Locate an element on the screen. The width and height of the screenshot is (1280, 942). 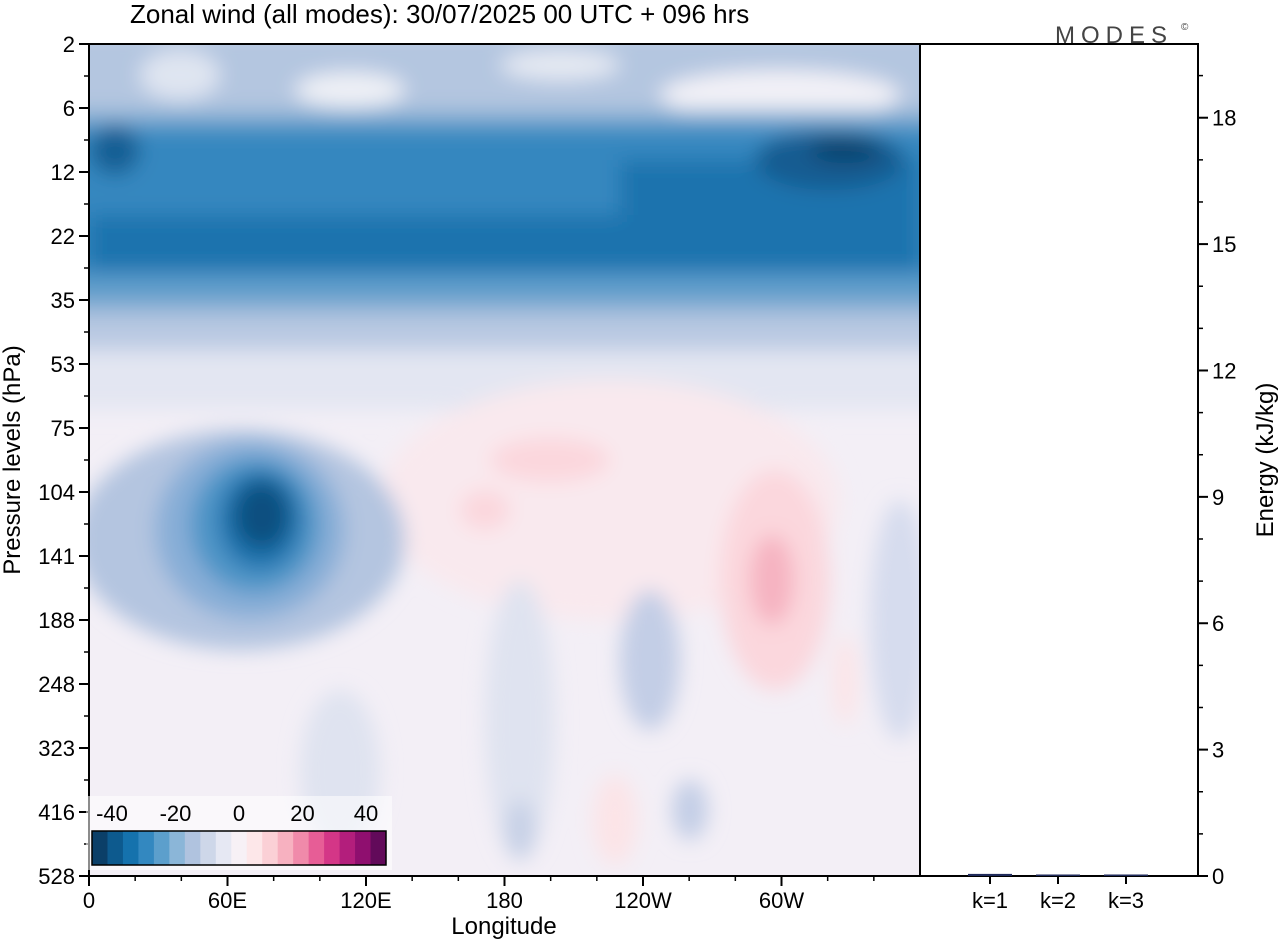
energy-tick-label: 0 is located at coordinates (1218, 876).